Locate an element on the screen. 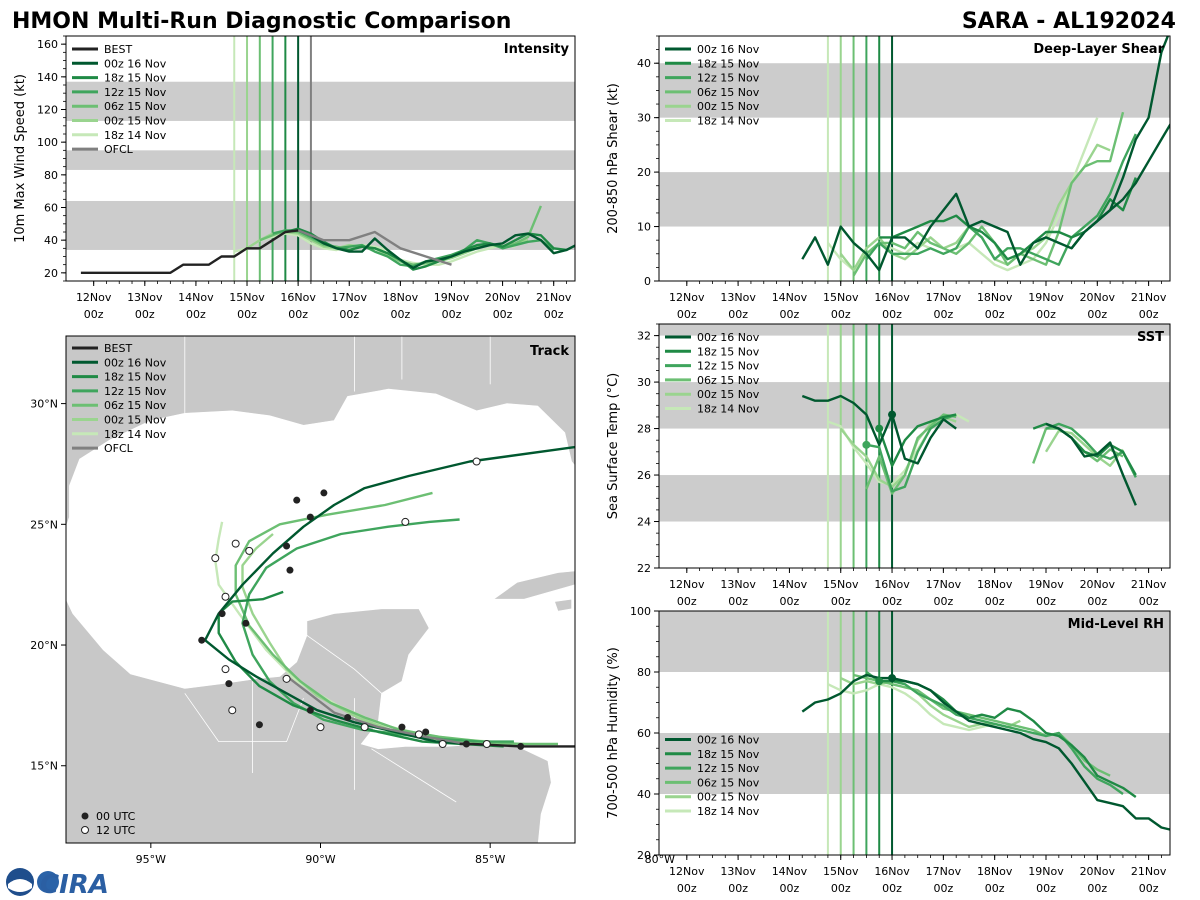  shear-ylabel: 200-850 hPa Shear (kt) is located at coordinates (613, 158).